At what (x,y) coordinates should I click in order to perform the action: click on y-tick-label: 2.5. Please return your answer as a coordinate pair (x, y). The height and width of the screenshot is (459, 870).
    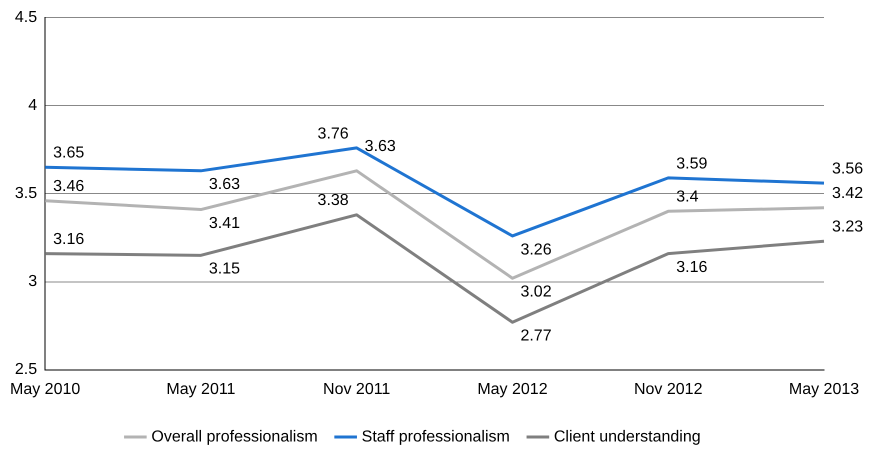
    Looking at the image, I should click on (26, 369).